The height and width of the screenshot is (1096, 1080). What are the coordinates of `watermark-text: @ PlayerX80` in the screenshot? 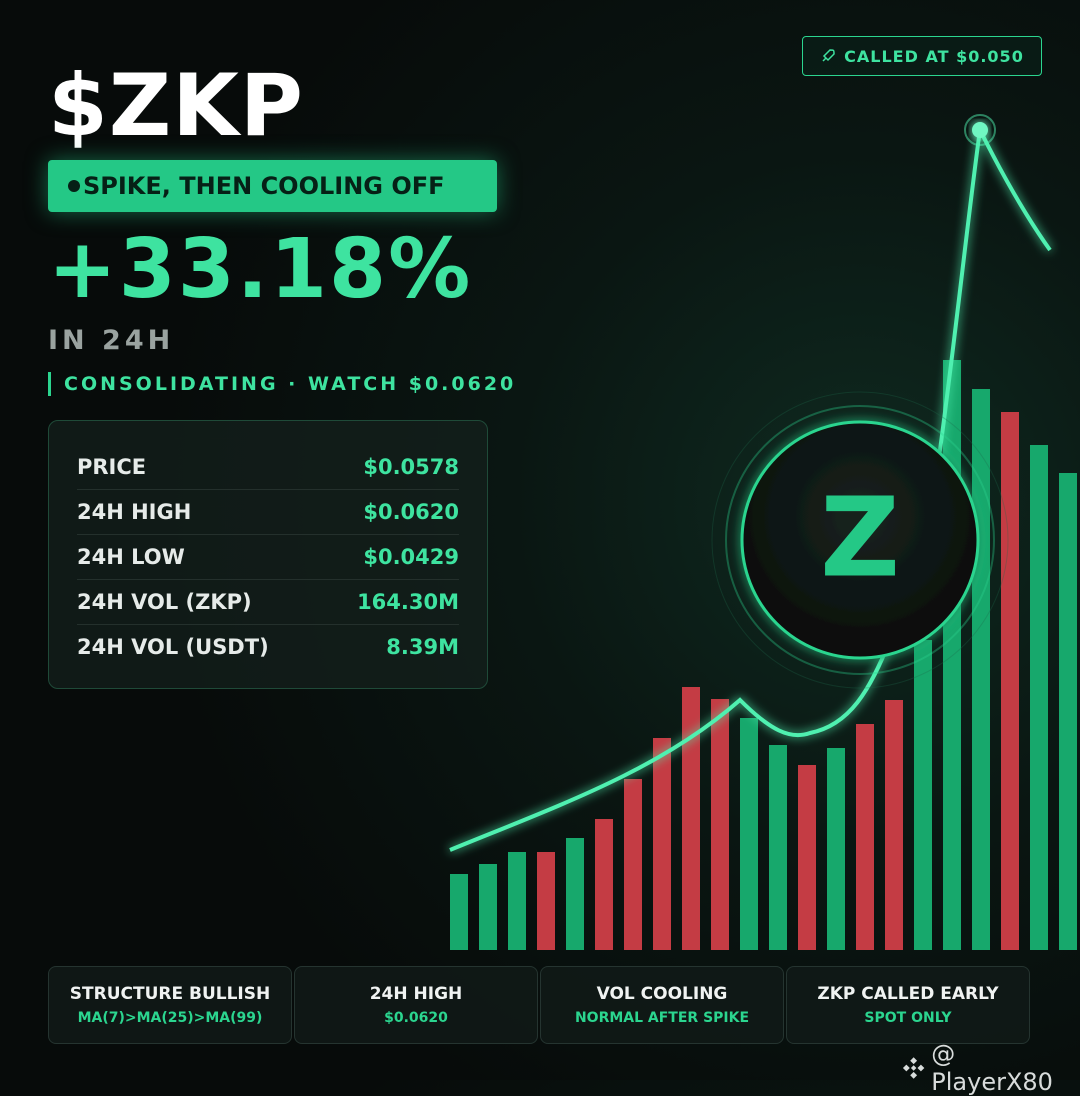 It's located at (992, 1068).